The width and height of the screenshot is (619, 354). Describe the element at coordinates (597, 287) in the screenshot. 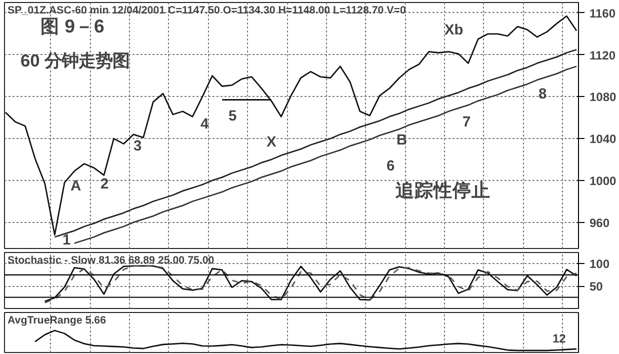

I see `y-tick-label: 50` at that location.